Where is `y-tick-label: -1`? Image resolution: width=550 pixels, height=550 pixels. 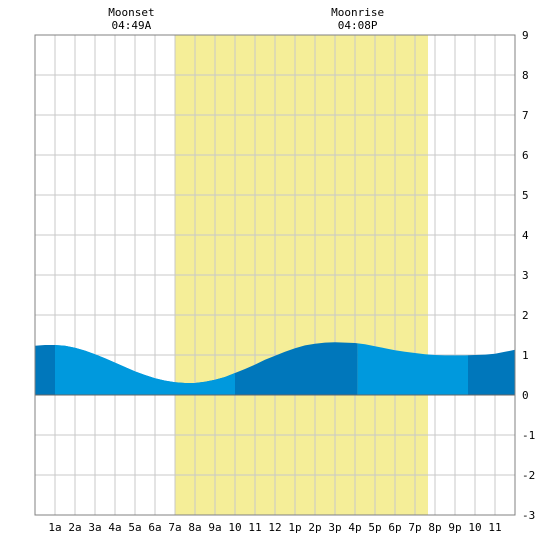
y-tick-label: -1 is located at coordinates (528, 435).